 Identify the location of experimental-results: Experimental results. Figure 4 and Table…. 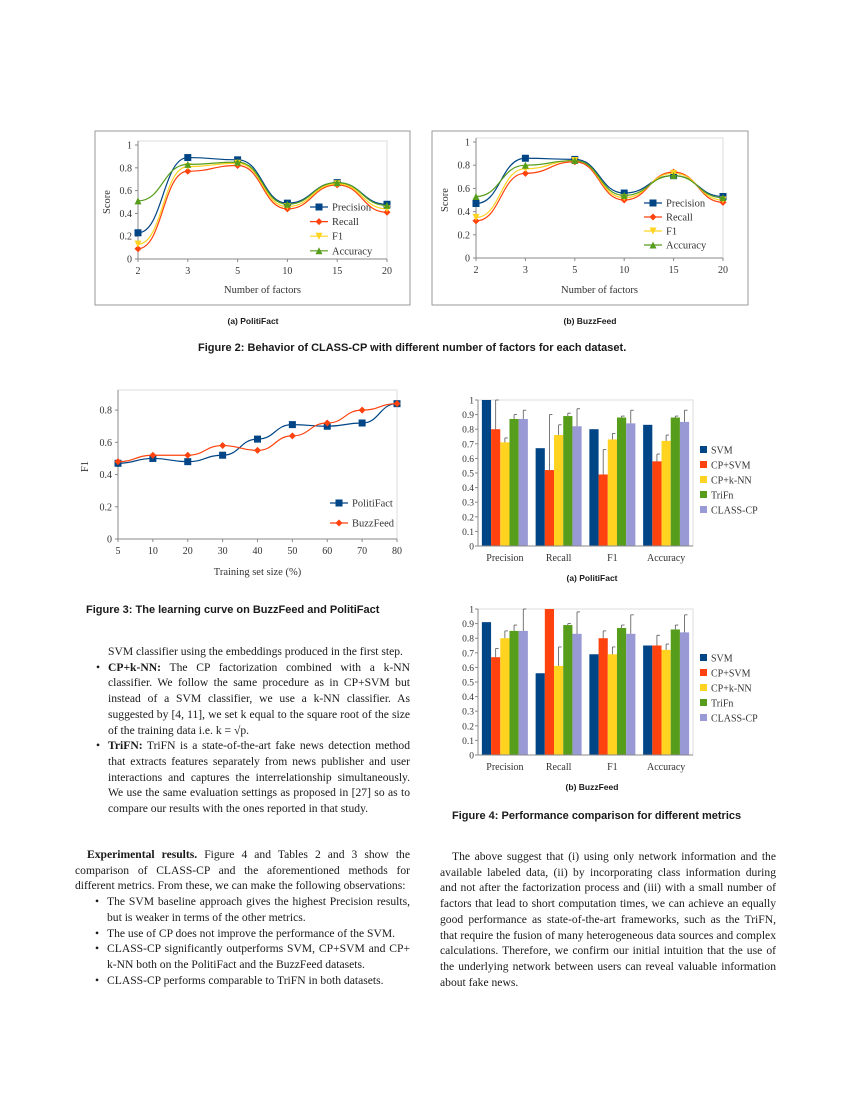
(242, 917).